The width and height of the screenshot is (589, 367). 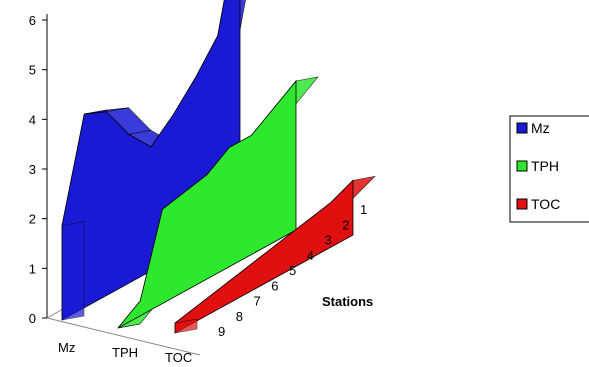 What do you see at coordinates (545, 166) in the screenshot?
I see `legend-label: TPH` at bounding box center [545, 166].